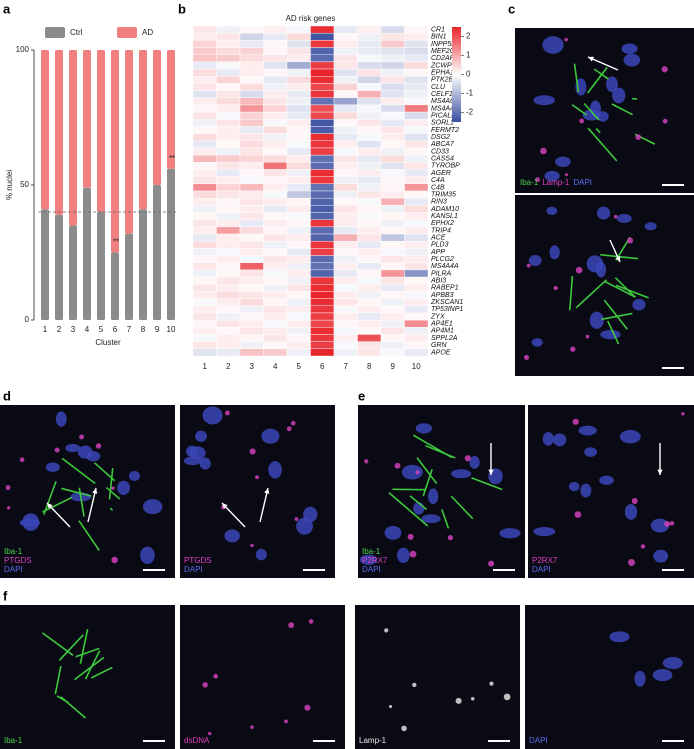 The height and width of the screenshot is (749, 694). Describe the element at coordinates (442, 159) in the screenshot. I see `row-label: CASS4` at that location.